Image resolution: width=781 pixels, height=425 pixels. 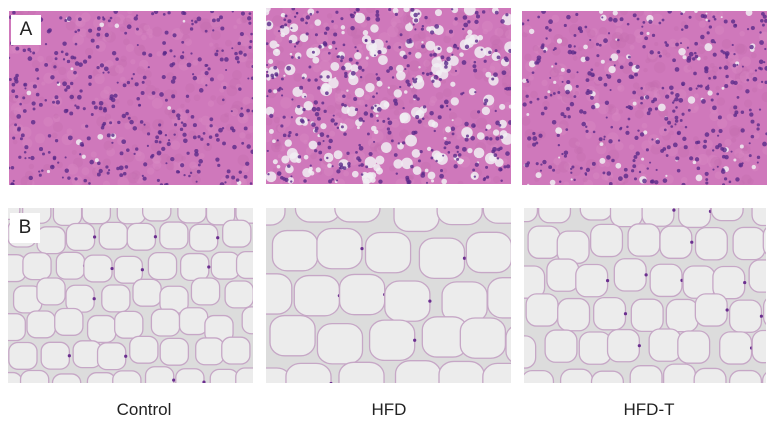 I want to click on adipose-he-hfd-image, so click(x=388, y=295).